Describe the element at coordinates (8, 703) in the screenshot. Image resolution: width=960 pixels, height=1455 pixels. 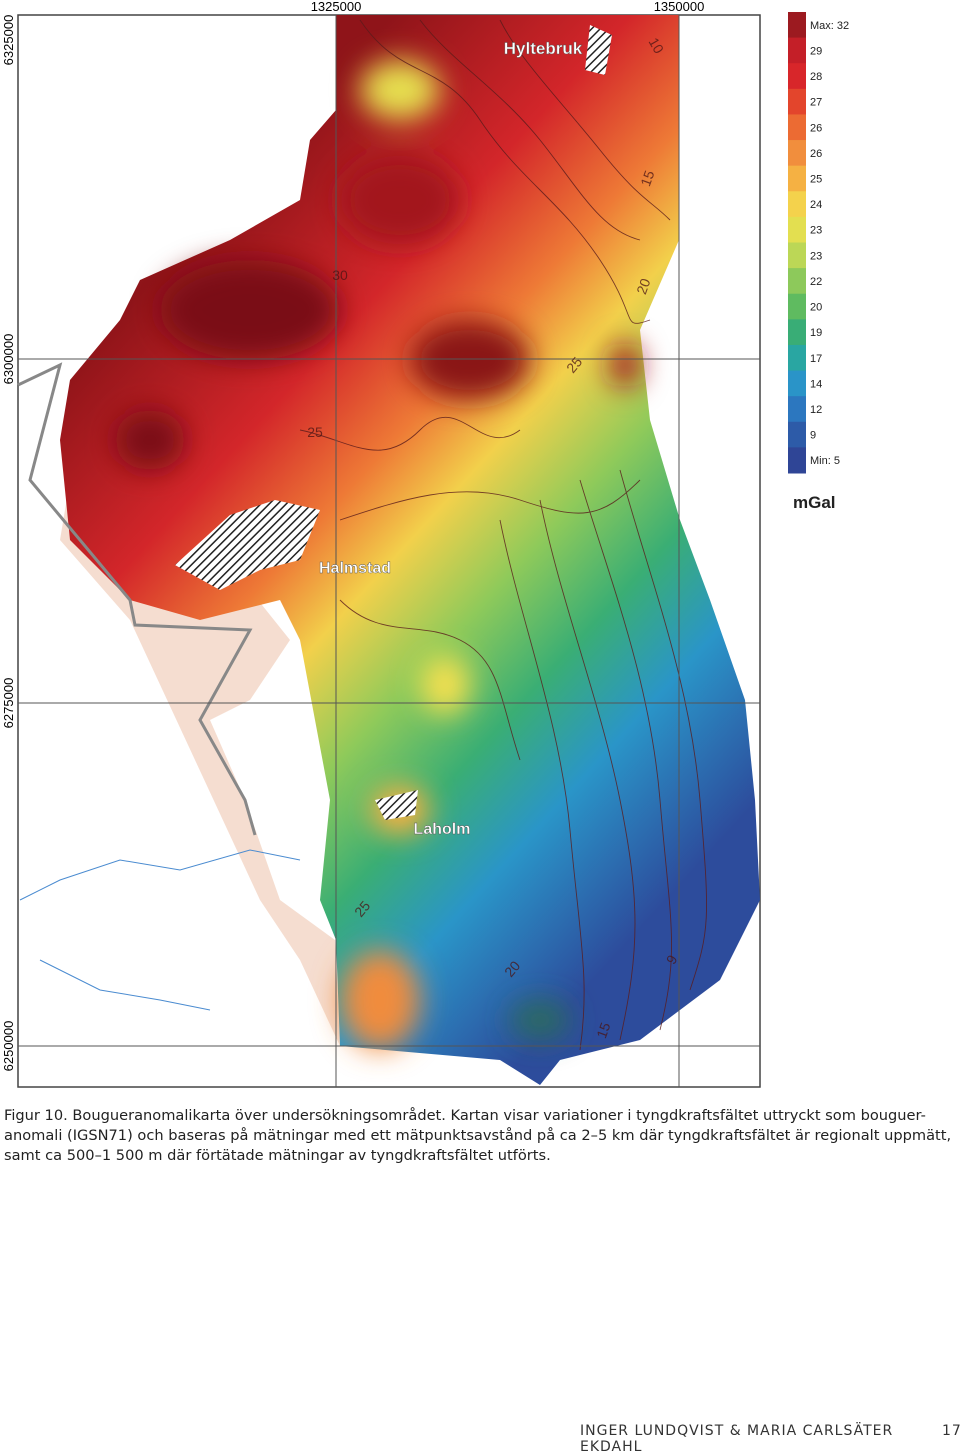
I see `y-coordinate-label: 6275000` at that location.